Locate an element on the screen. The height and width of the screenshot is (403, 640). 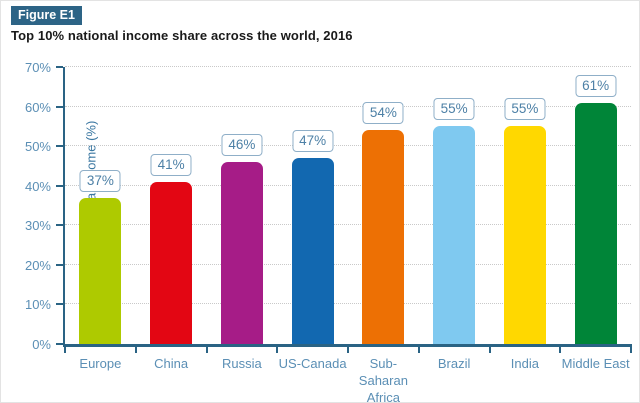
y-tick-label-0: 0% is located at coordinates (41, 344).